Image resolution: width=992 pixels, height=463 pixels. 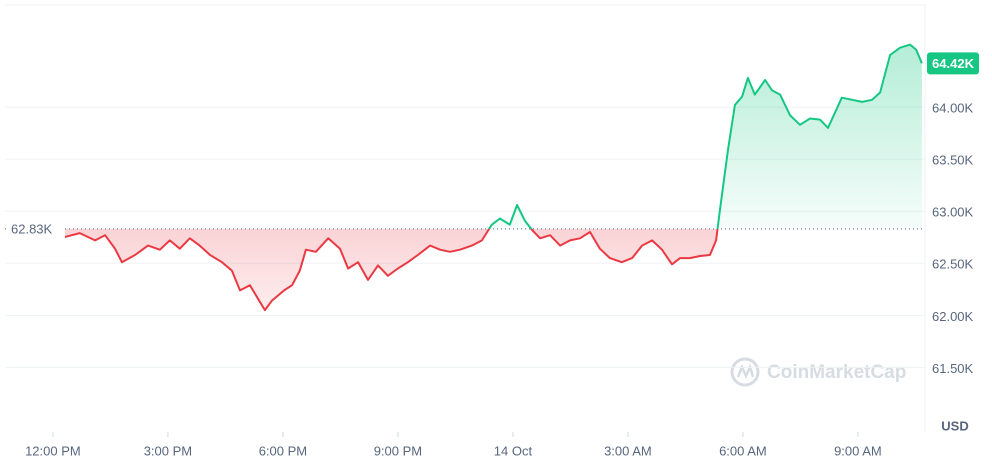 What do you see at coordinates (743, 450) in the screenshot?
I see `x-tick-label: 6:00 AM` at bounding box center [743, 450].